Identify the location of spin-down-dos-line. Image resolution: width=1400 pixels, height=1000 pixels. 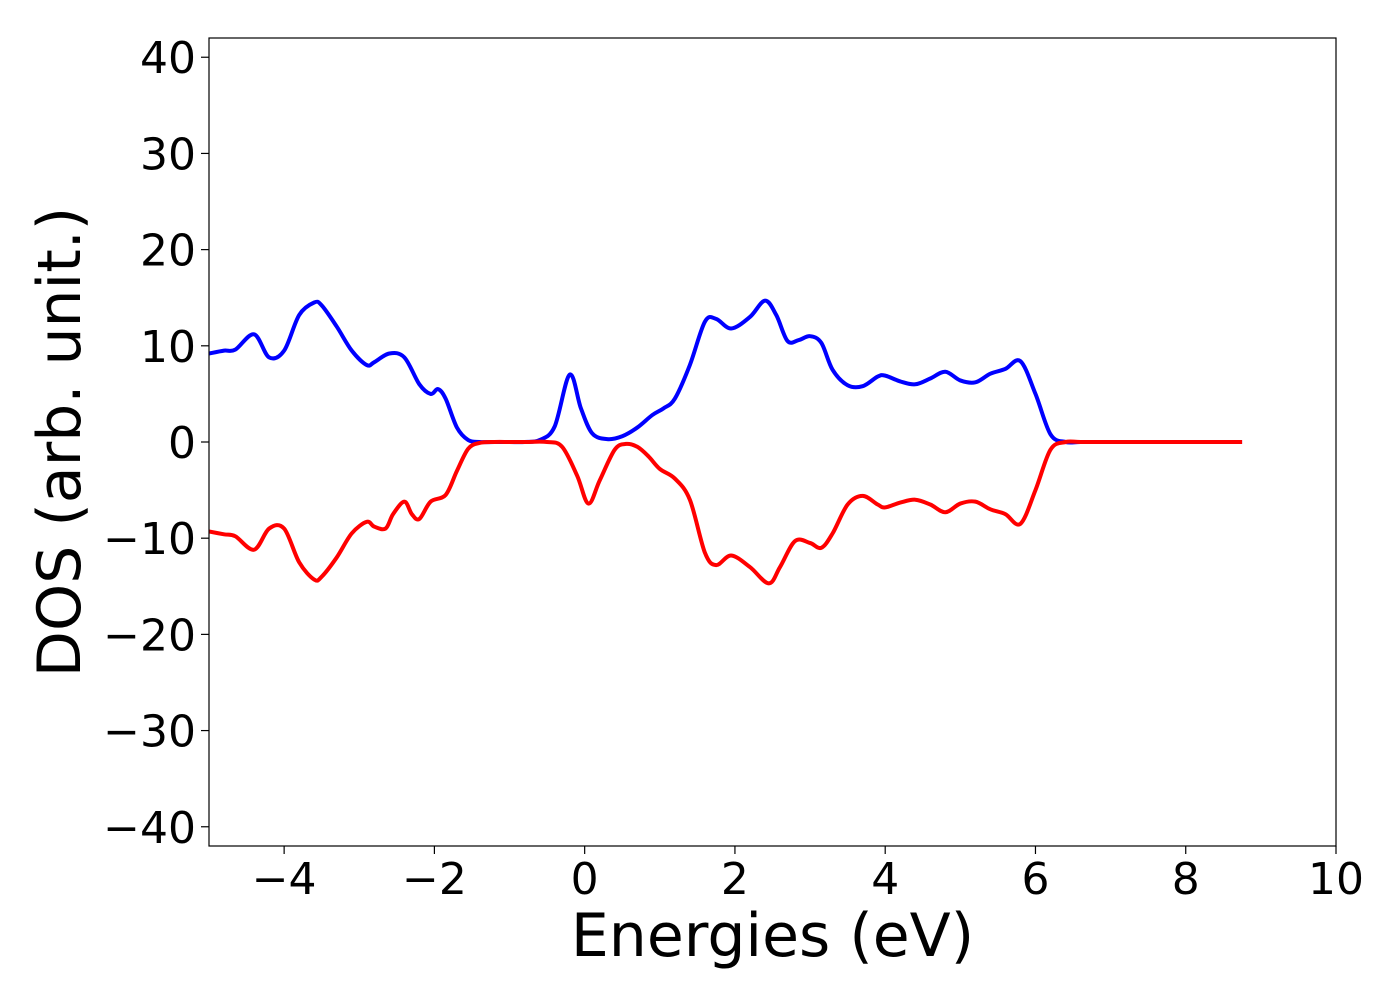
(726, 512).